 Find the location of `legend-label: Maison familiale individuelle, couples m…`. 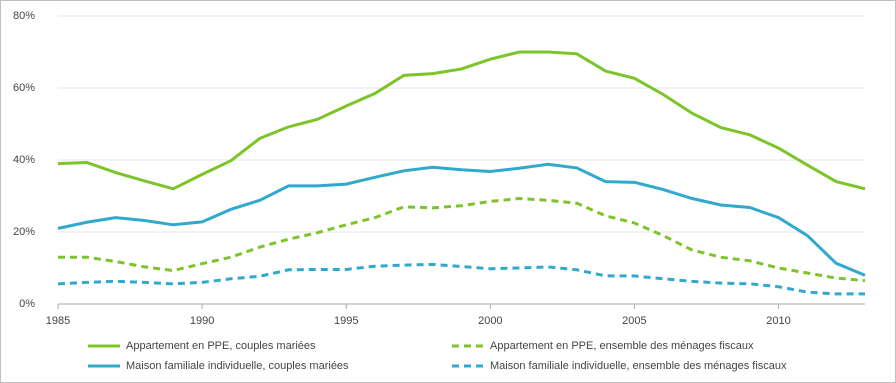

legend-label: Maison familiale individuelle, couples m… is located at coordinates (237, 366).